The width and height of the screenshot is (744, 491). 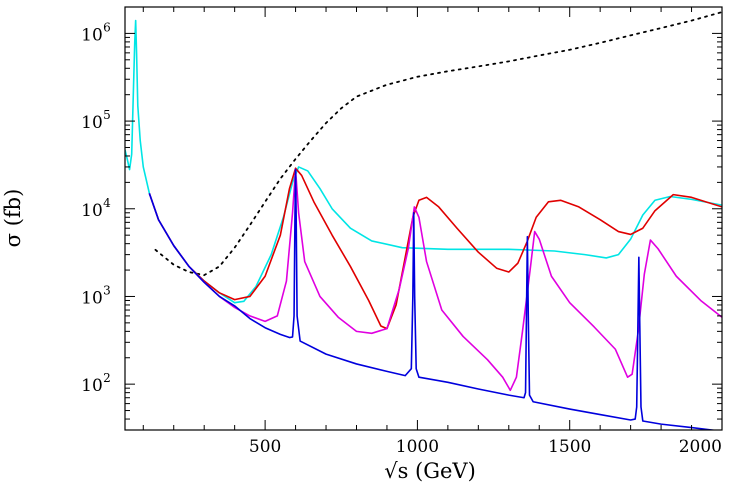 What do you see at coordinates (107, 290) in the screenshot?
I see `y-tick-label-exponent: 3` at bounding box center [107, 290].